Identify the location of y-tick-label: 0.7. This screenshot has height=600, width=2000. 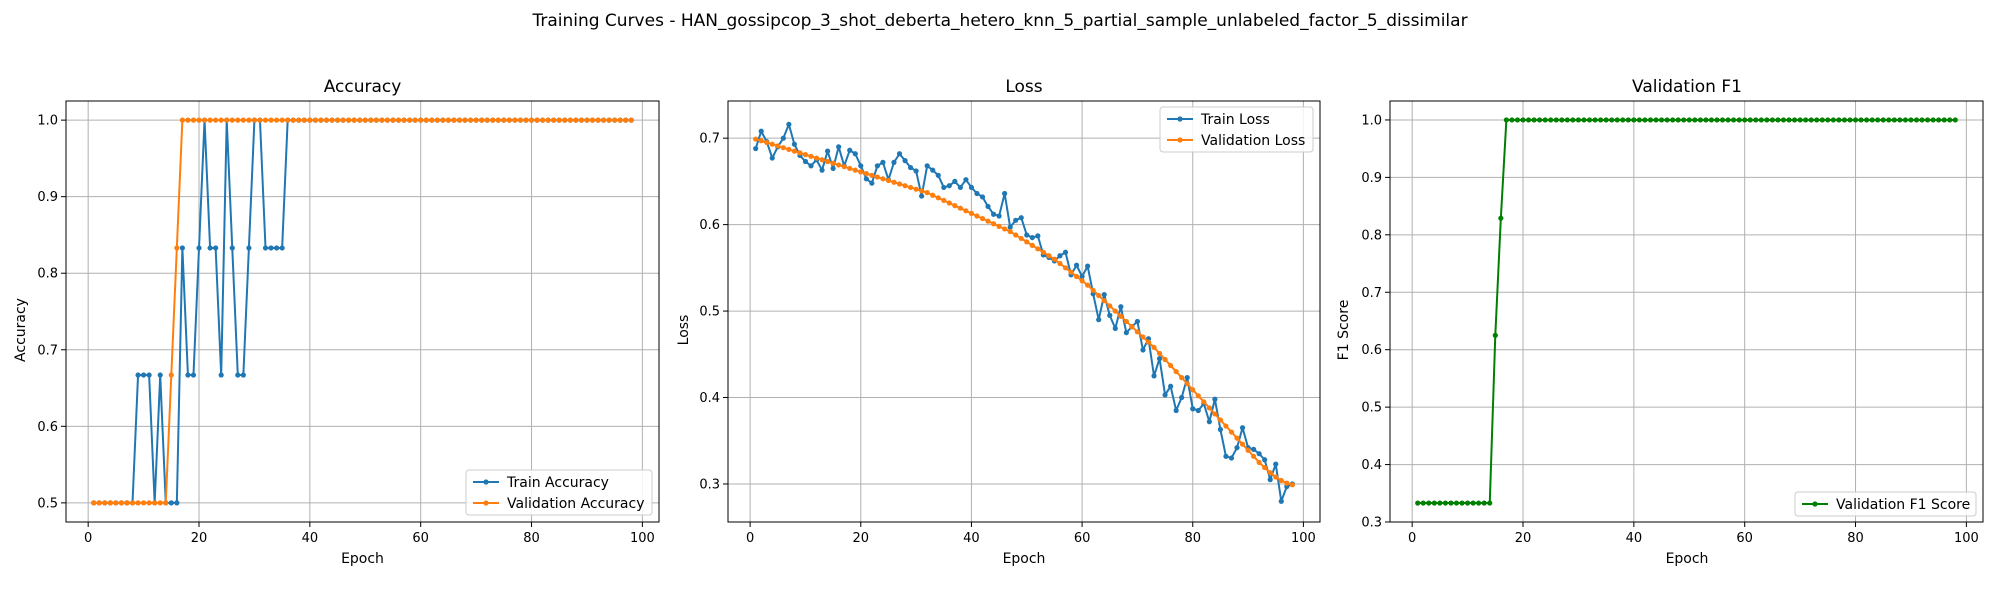
(47, 350).